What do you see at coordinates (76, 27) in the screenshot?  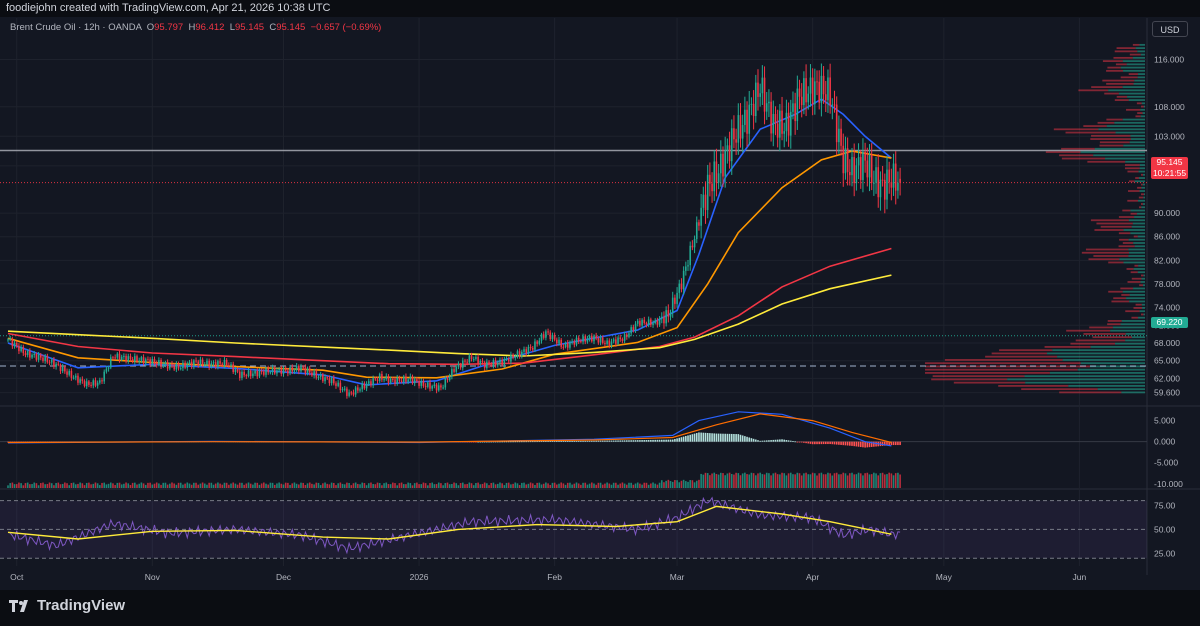 I see `symbol-name: Brent Crude Oil · 12h · OANDA` at bounding box center [76, 27].